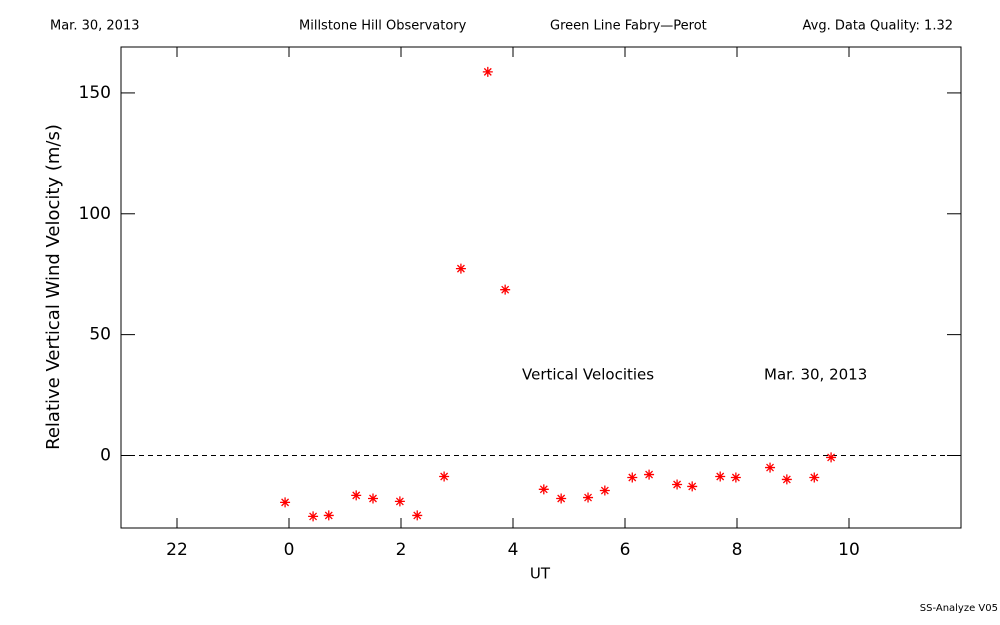  I want to click on annotation: Vertical Velocities, so click(588, 375).